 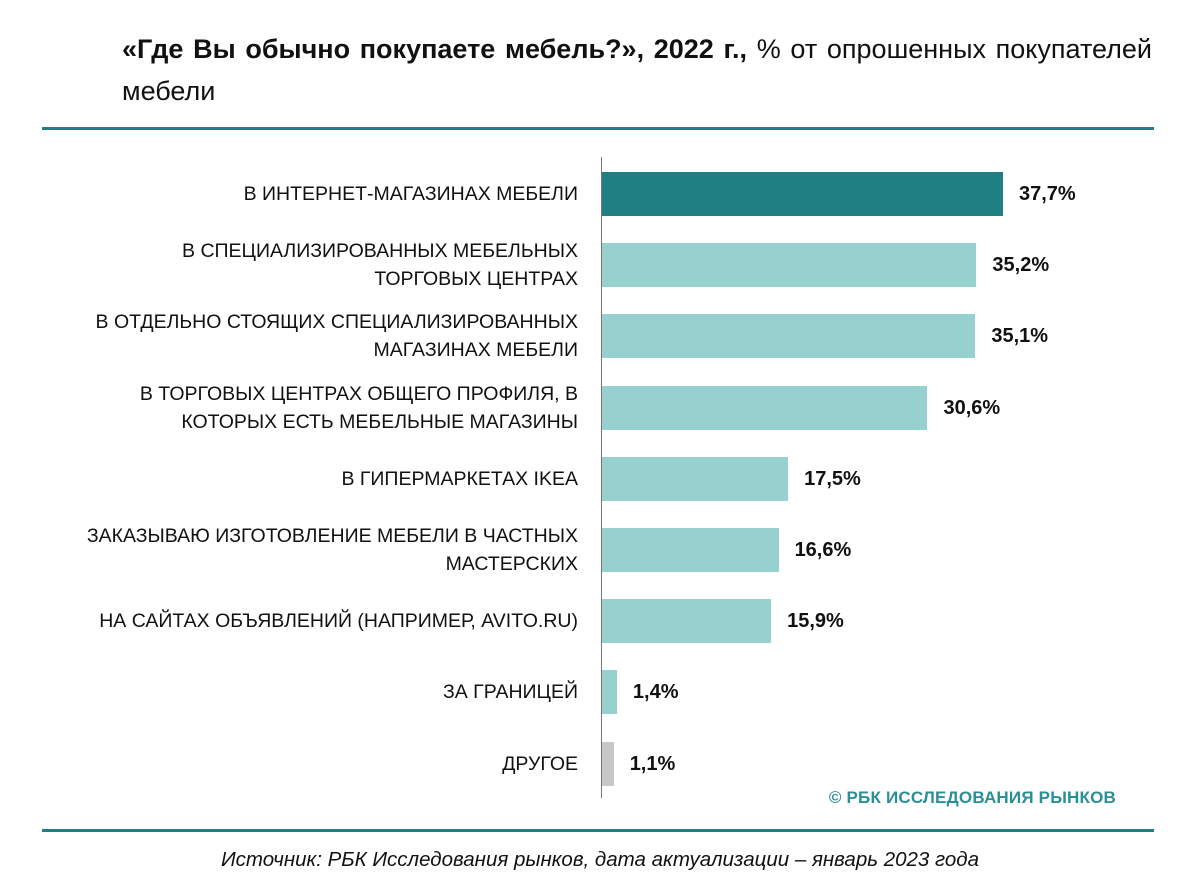 What do you see at coordinates (815, 621) in the screenshot?
I see `value-label: 15,9%` at bounding box center [815, 621].